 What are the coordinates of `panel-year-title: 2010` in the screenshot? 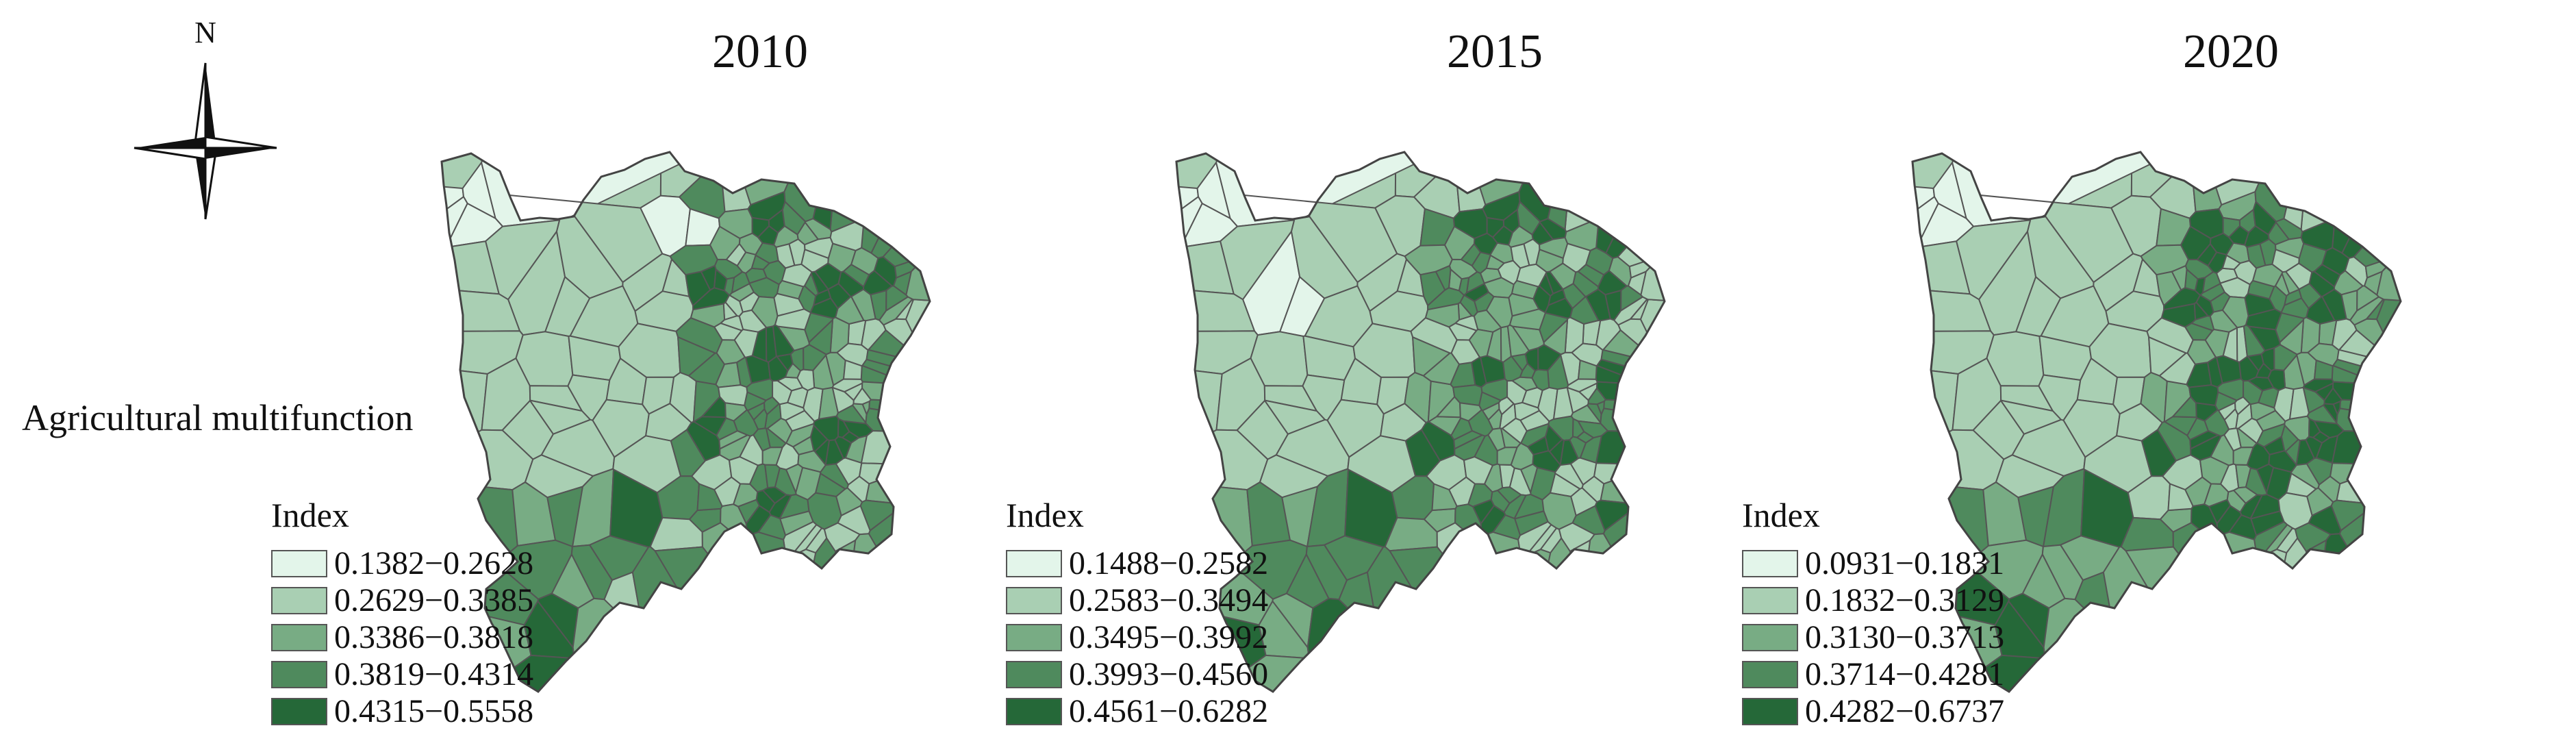 It's located at (760, 51).